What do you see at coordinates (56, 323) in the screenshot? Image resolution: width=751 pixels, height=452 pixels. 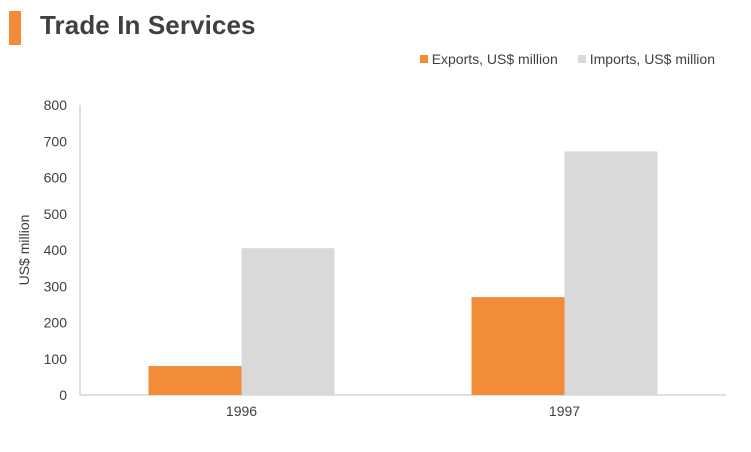 I see `y-tick-label: 200` at bounding box center [56, 323].